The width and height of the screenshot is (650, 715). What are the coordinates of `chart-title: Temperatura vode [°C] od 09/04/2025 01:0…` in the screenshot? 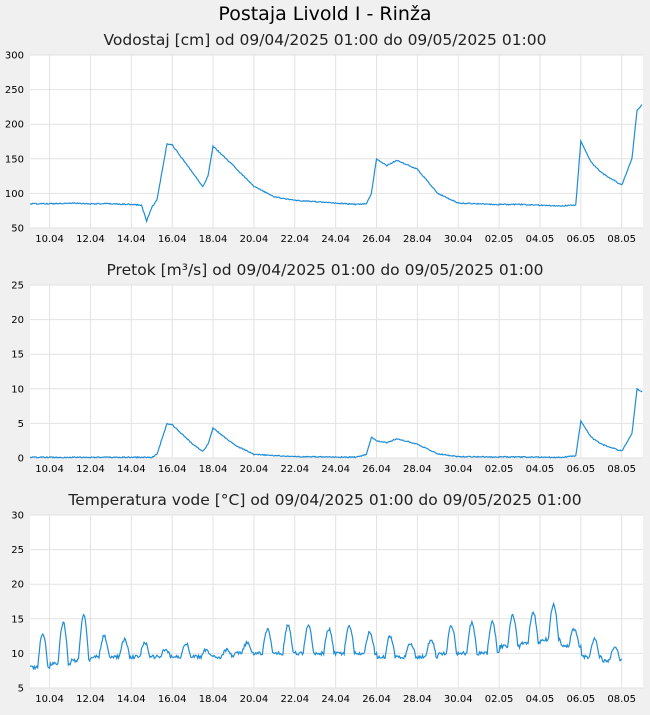 It's located at (324, 500).